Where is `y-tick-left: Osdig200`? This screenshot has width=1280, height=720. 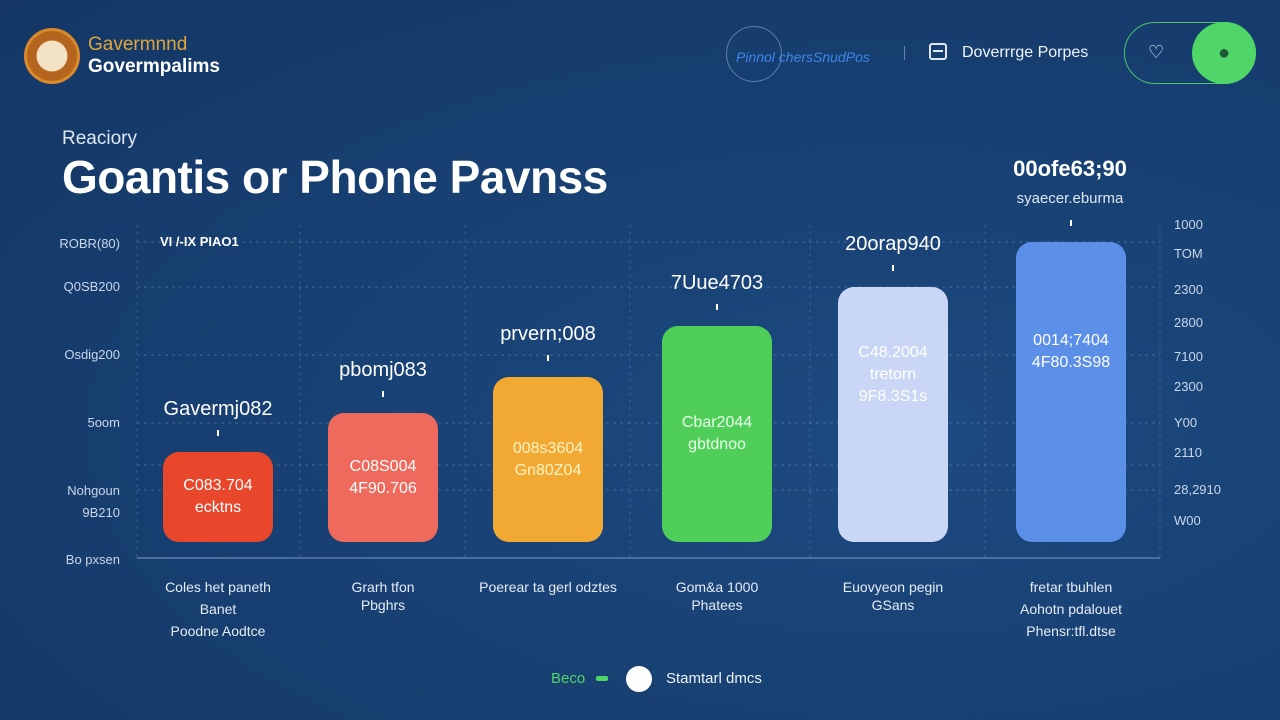
y-tick-left: Osdig200 is located at coordinates (92, 354).